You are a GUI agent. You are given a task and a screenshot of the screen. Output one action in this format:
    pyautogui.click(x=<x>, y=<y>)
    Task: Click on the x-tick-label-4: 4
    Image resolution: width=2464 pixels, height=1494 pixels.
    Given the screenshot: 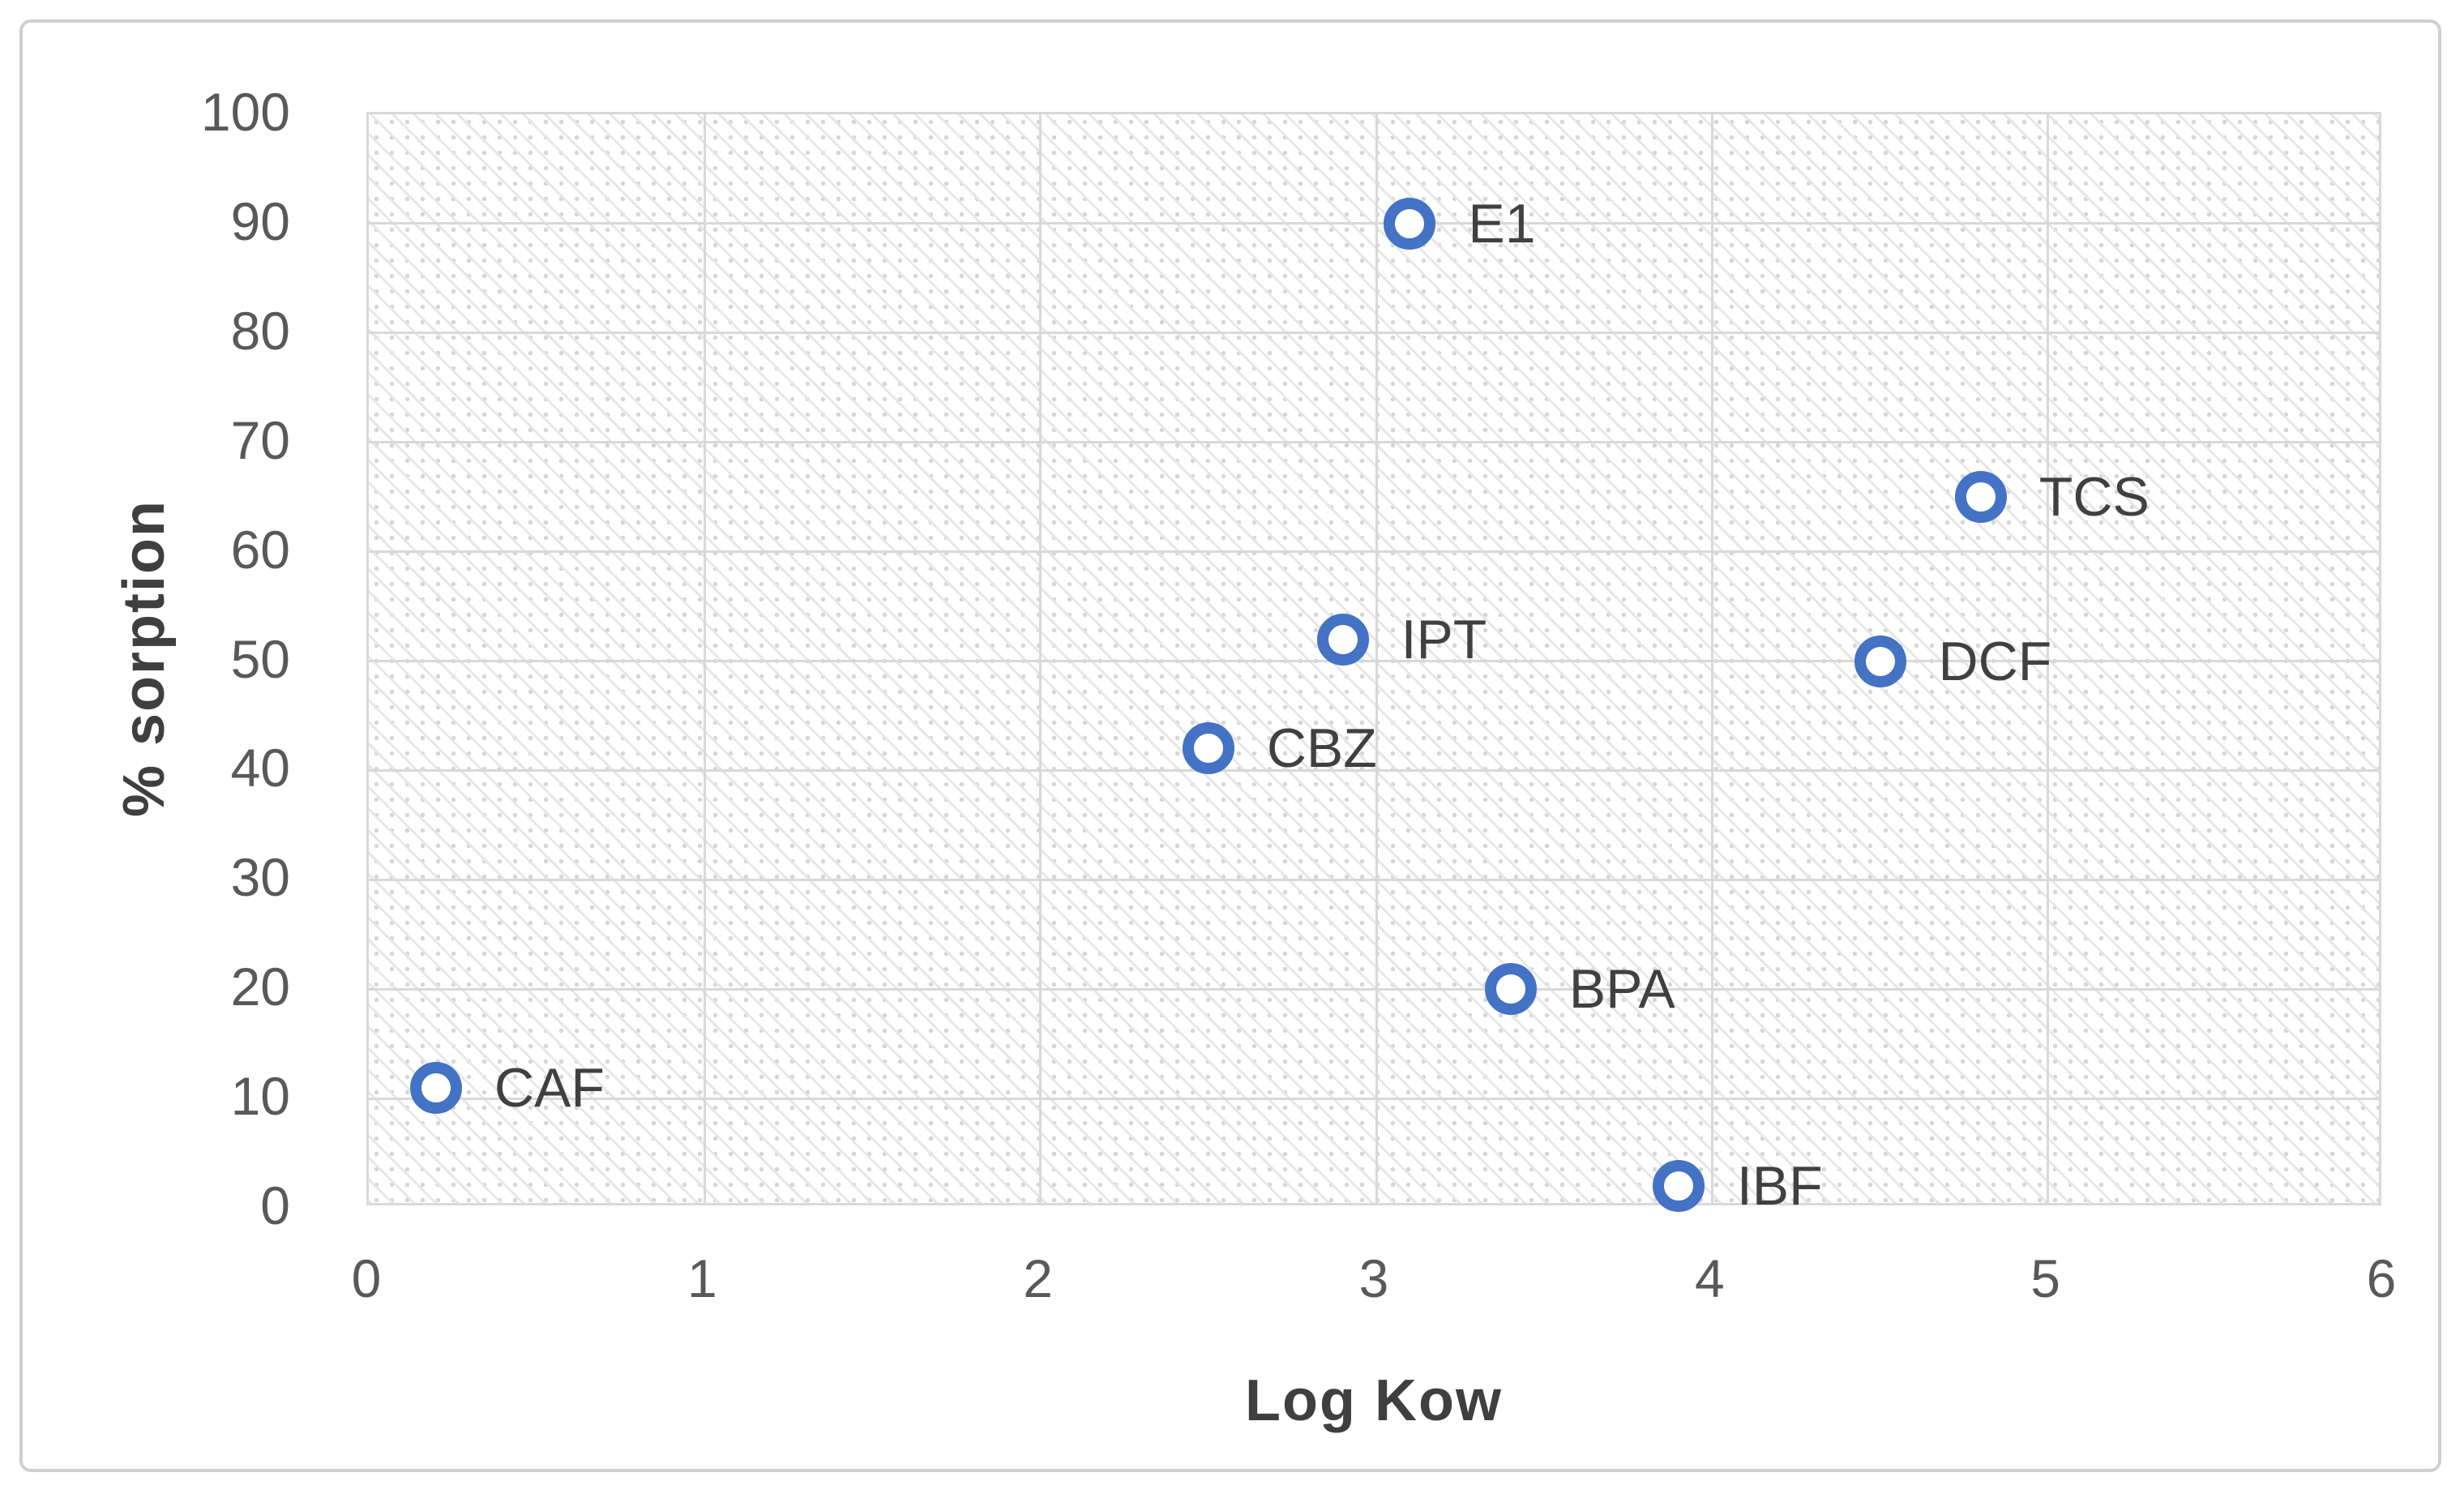 What is the action you would take?
    pyautogui.click(x=1709, y=1278)
    